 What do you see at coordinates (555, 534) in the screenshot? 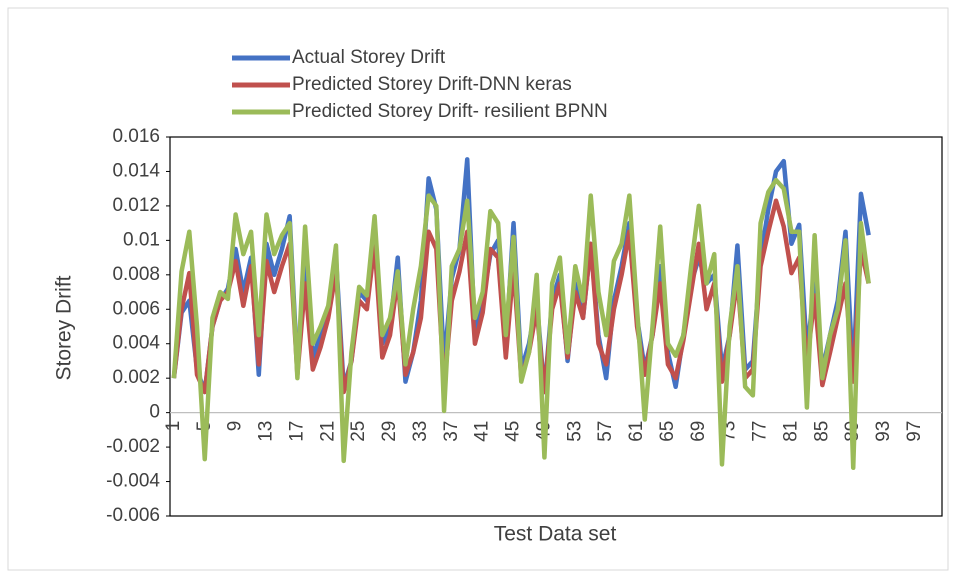
I see `x-axis-title: Test Data set` at bounding box center [555, 534].